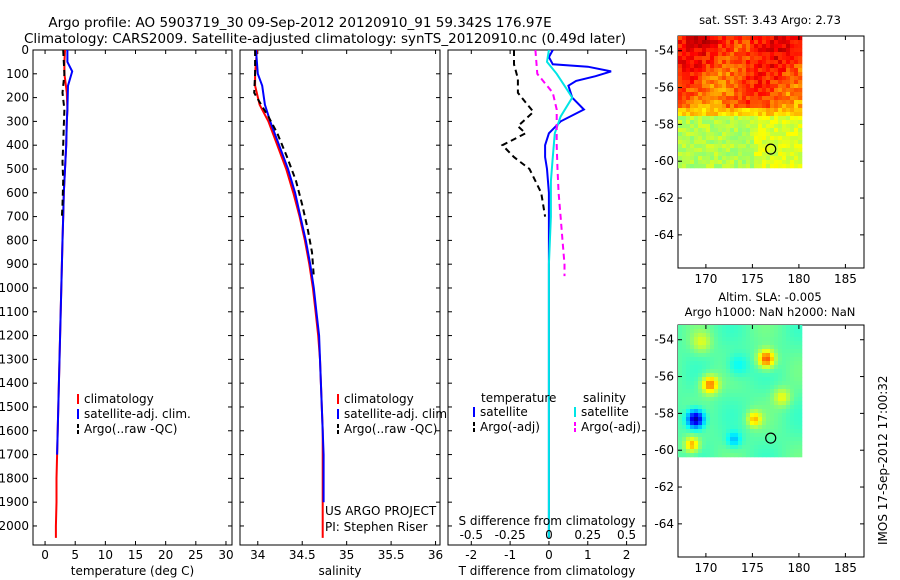  Describe the element at coordinates (391, 555) in the screenshot. I see `x-tick-label: 35.5` at that location.